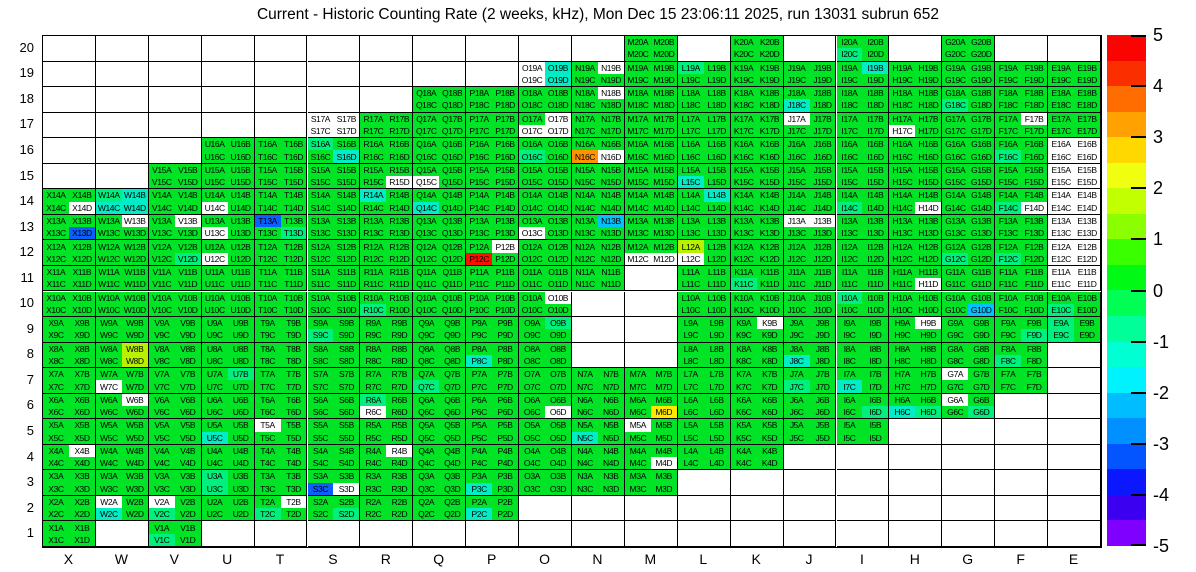  I want to click on quad-I8B: I8B, so click(875, 348).